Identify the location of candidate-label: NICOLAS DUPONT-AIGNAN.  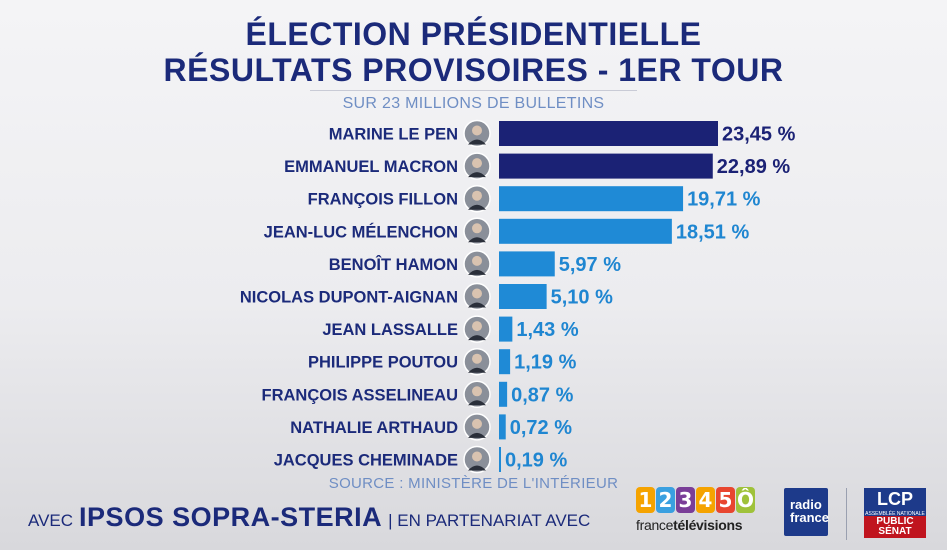
(349, 298).